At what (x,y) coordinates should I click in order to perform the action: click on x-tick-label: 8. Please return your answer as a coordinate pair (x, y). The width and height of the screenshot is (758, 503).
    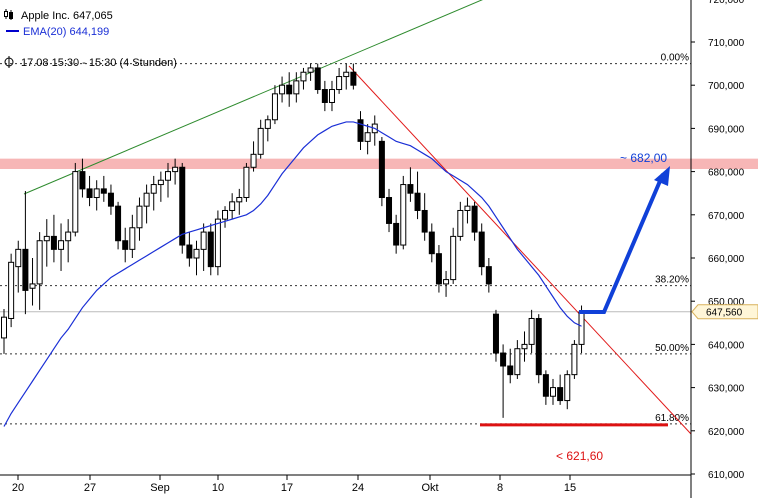
    Looking at the image, I should click on (500, 488).